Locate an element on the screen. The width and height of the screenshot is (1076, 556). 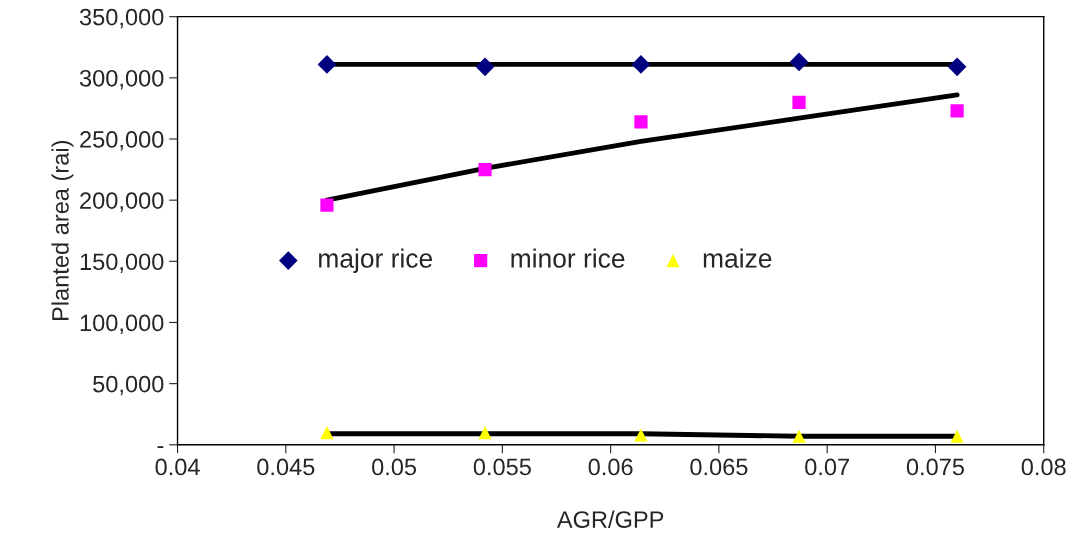
x-tick-label: 0.065 is located at coordinates (719, 467).